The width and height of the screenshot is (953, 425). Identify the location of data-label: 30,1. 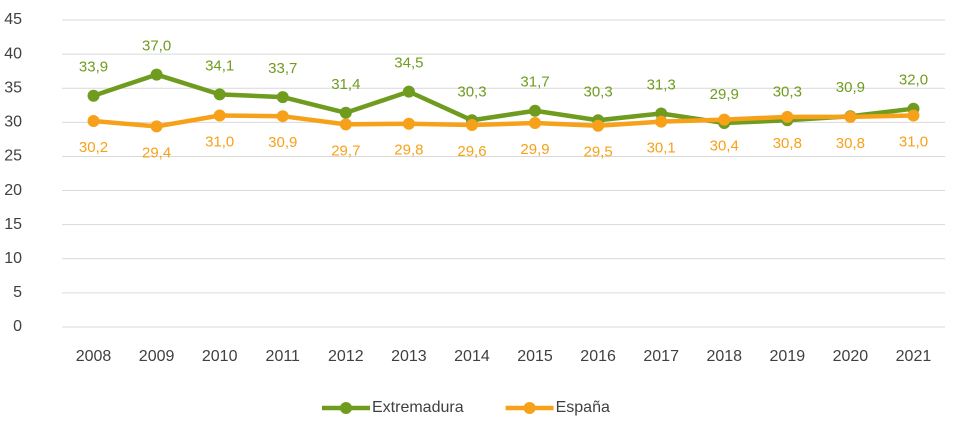
(661, 148).